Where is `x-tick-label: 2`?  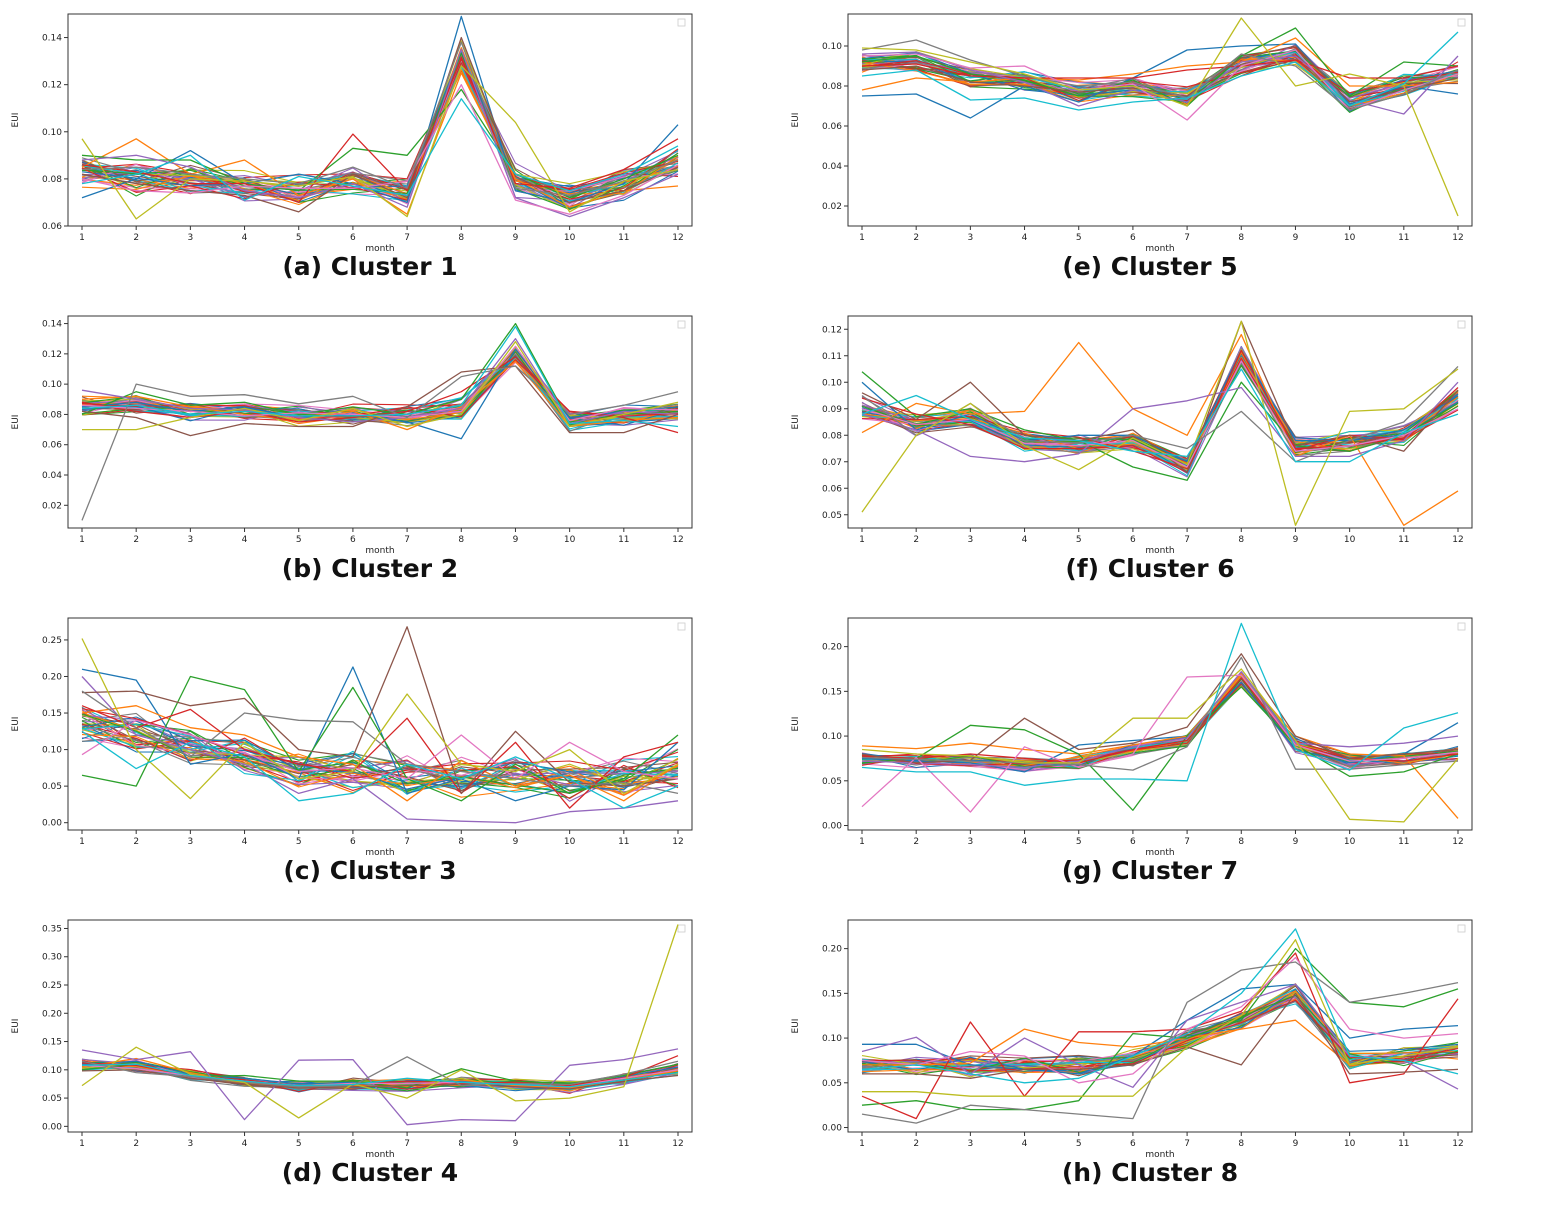
x-tick-label: 2 is located at coordinates (916, 1144).